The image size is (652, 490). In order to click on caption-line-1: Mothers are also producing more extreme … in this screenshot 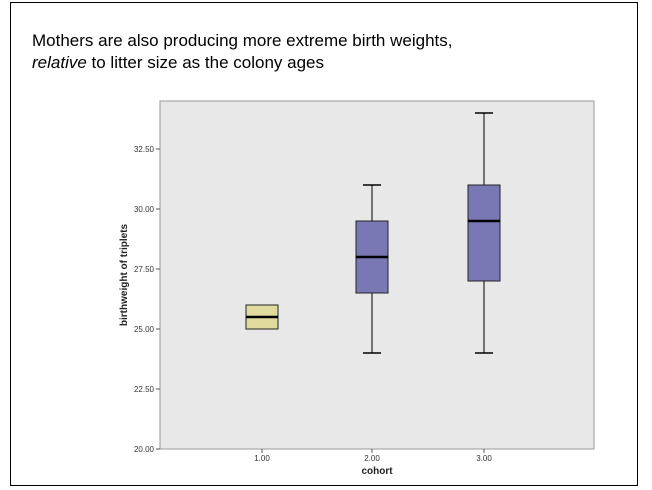, I will do `click(242, 40)`.